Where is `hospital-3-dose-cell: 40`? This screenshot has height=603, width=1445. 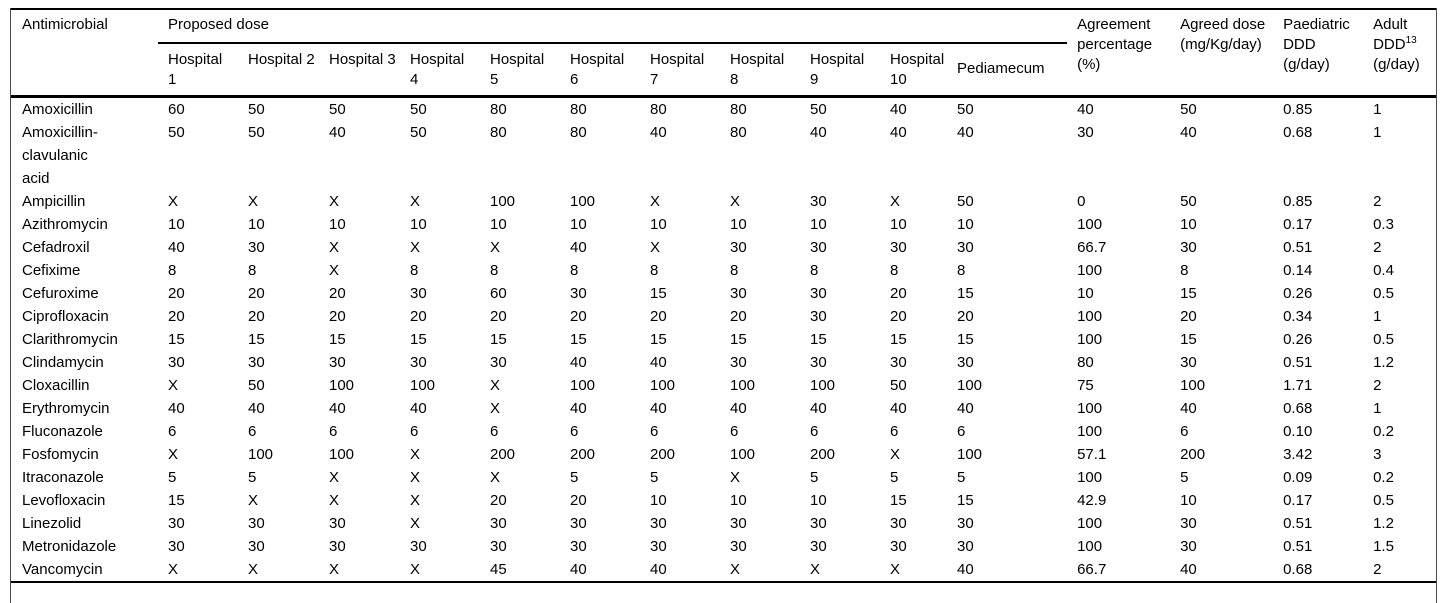
hospital-3-dose-cell: 40 is located at coordinates (337, 132).